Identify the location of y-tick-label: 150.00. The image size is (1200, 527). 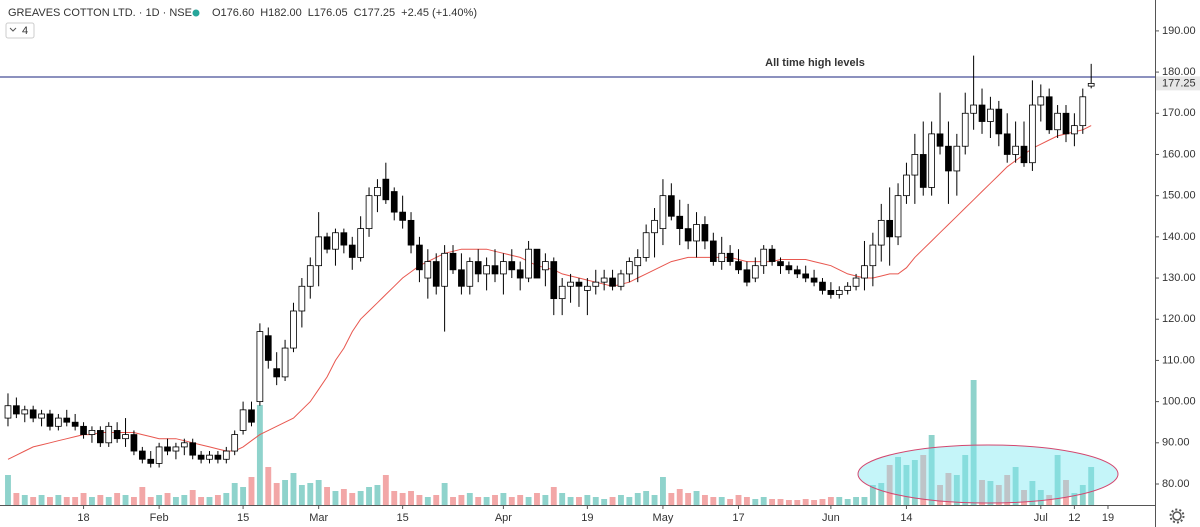
(1179, 196).